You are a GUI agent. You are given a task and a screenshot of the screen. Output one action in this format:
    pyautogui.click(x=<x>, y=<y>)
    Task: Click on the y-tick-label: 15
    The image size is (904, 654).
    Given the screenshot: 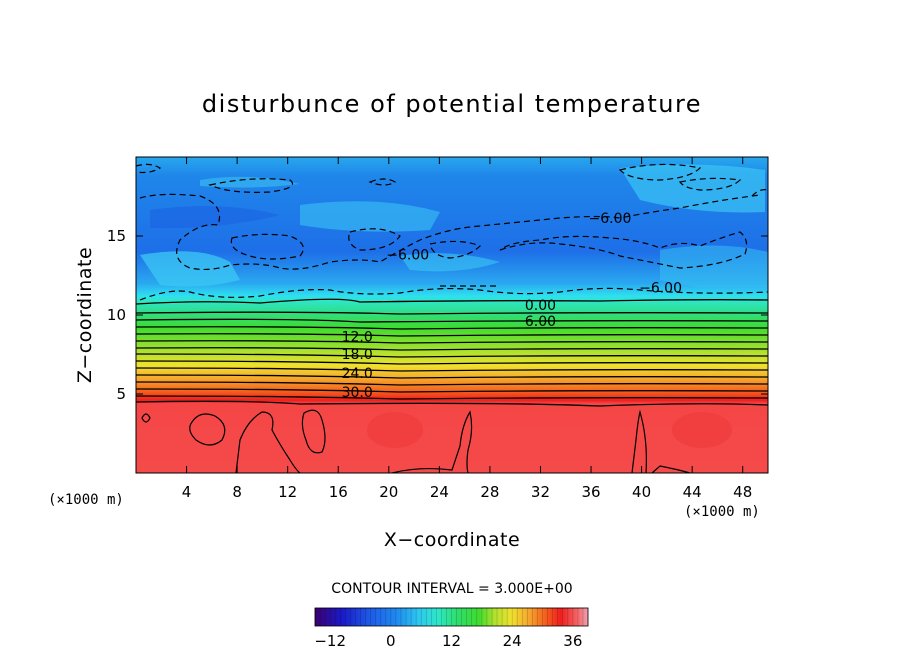 What is the action you would take?
    pyautogui.click(x=116, y=236)
    